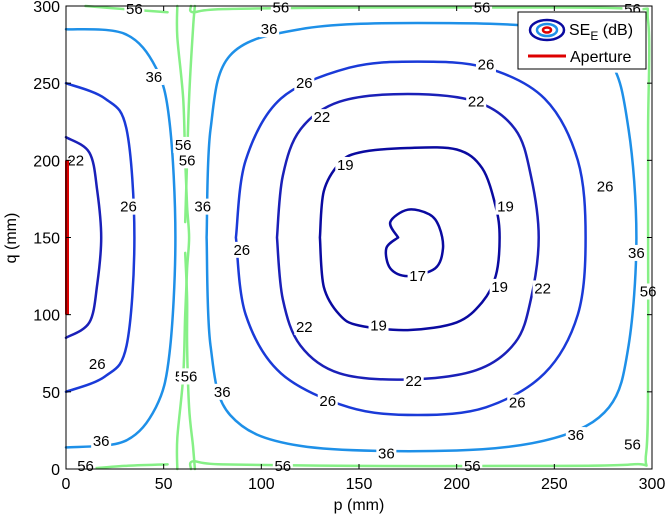 The height and width of the screenshot is (523, 670). Describe the element at coordinates (359, 505) in the screenshot. I see `x-axis-label: p (mm)` at that location.